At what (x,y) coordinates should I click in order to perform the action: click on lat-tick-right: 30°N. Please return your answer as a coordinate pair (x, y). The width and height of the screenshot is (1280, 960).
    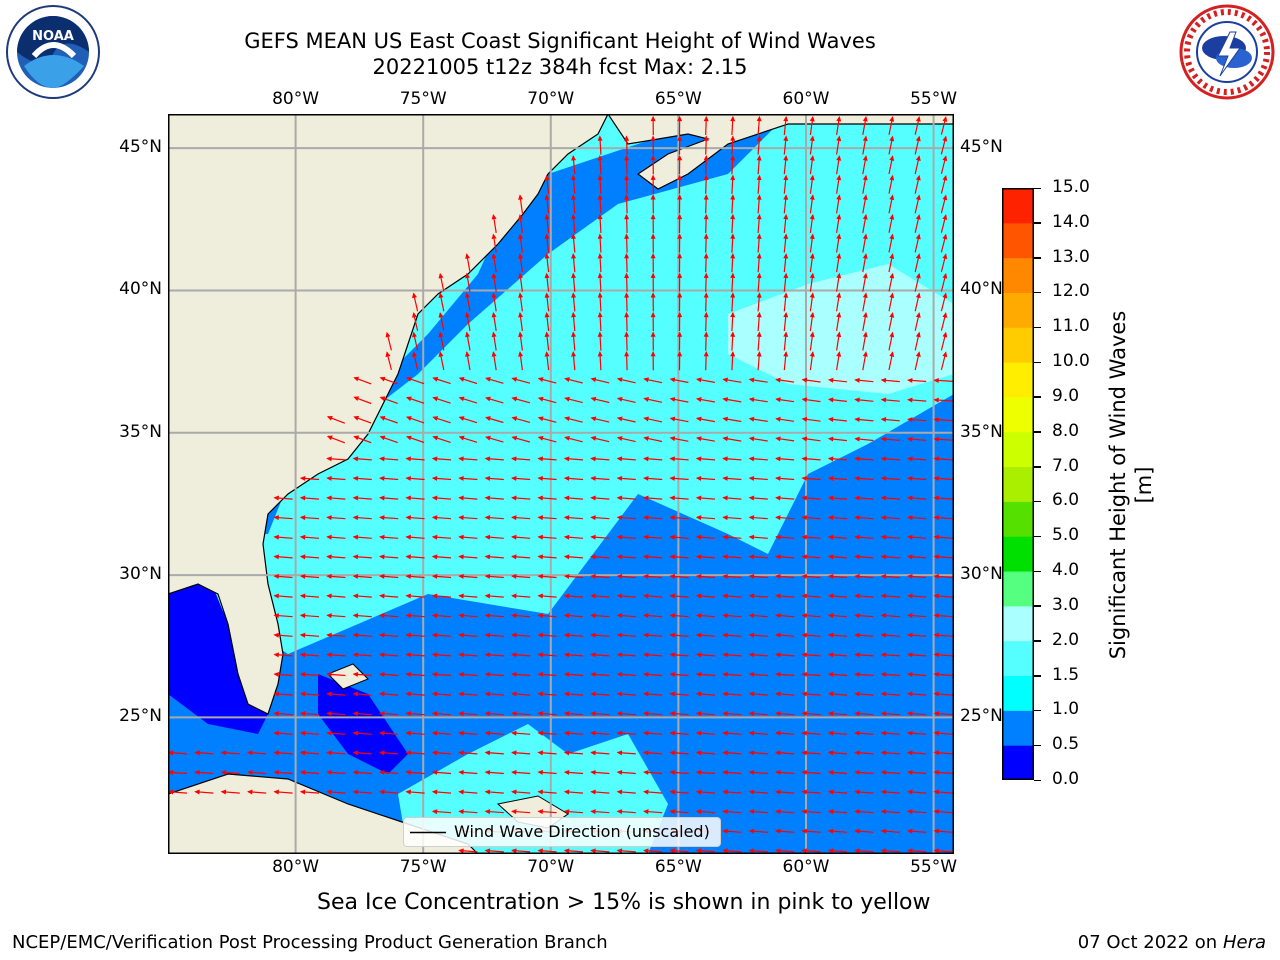
    Looking at the image, I should click on (981, 574).